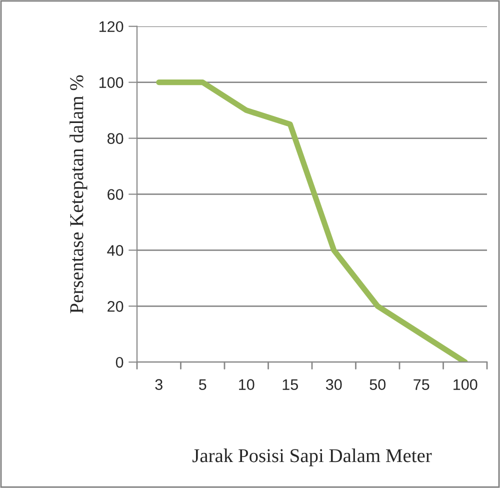 This screenshot has width=500, height=488. I want to click on x-tick-label: 3, so click(158, 384).